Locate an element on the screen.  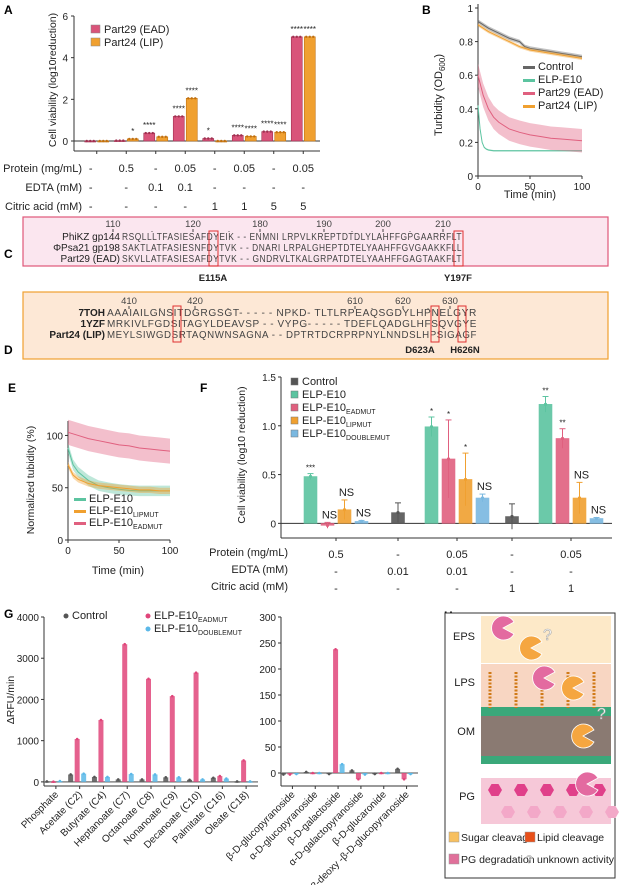
question-icon: ? is located at coordinates (529, 860).